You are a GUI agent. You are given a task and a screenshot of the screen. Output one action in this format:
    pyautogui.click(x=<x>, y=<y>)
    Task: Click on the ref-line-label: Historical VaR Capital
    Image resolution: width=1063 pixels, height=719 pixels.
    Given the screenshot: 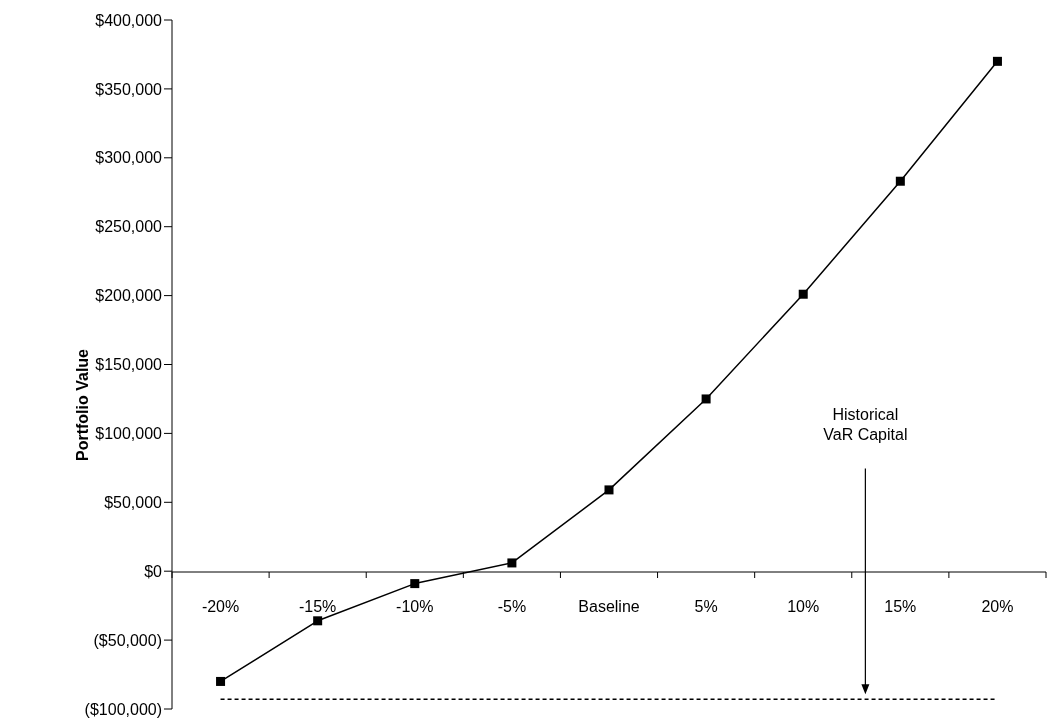 What is the action you would take?
    pyautogui.click(x=865, y=425)
    